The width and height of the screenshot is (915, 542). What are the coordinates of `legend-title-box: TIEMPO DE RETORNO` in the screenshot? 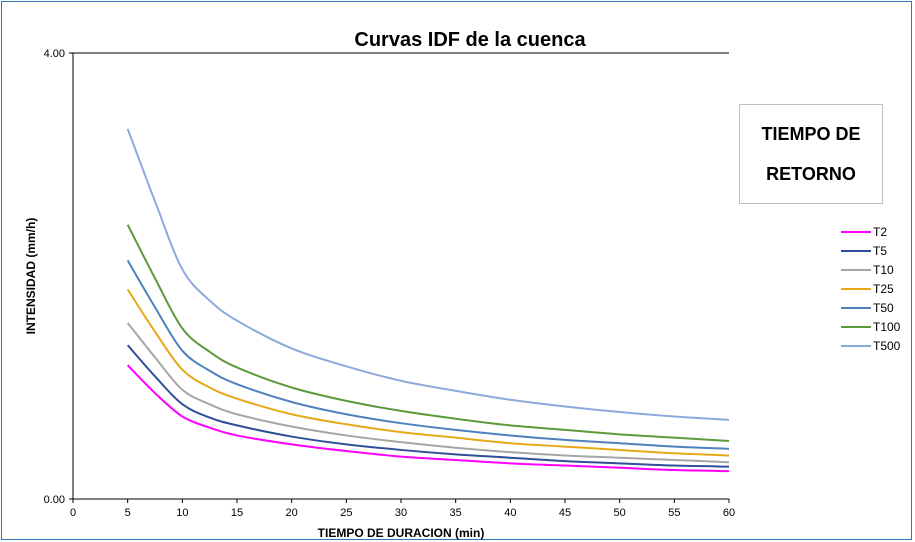 It's located at (811, 154).